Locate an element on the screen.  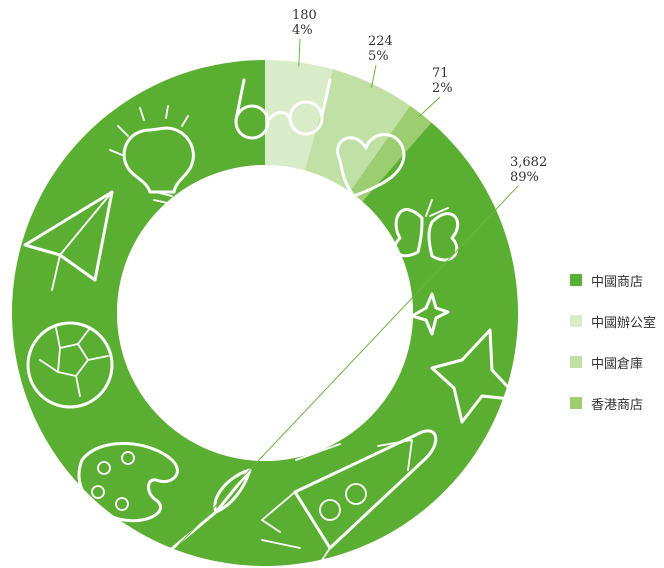
percent-label: 2% is located at coordinates (442, 88).